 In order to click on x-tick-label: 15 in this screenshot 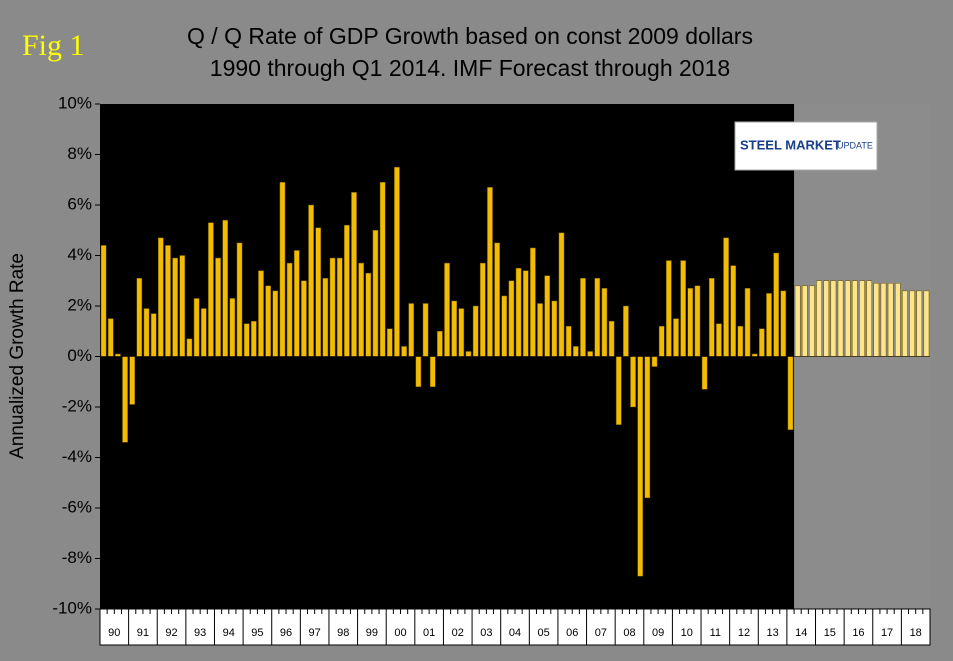, I will do `click(830, 633)`.